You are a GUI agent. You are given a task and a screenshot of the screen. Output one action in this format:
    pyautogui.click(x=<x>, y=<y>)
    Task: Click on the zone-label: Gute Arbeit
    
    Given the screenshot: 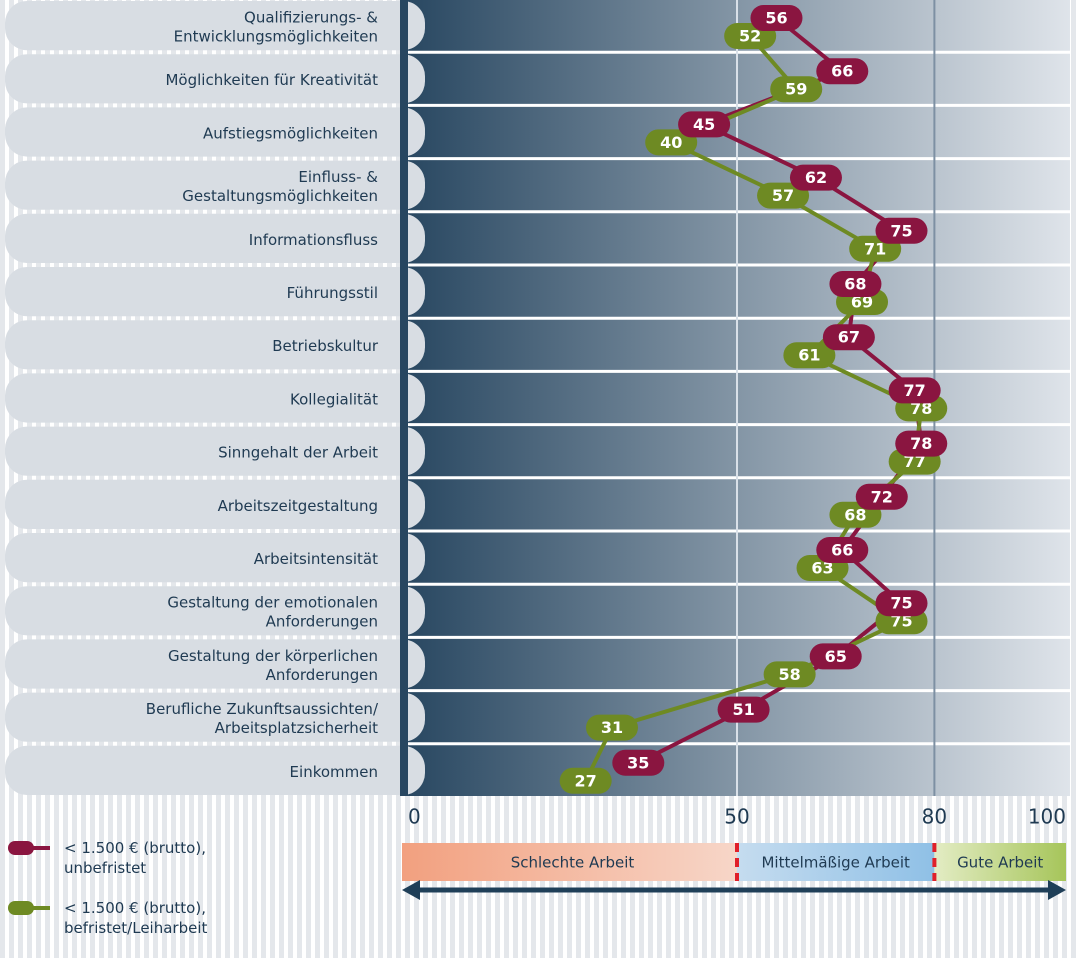 What is the action you would take?
    pyautogui.click(x=1000, y=863)
    